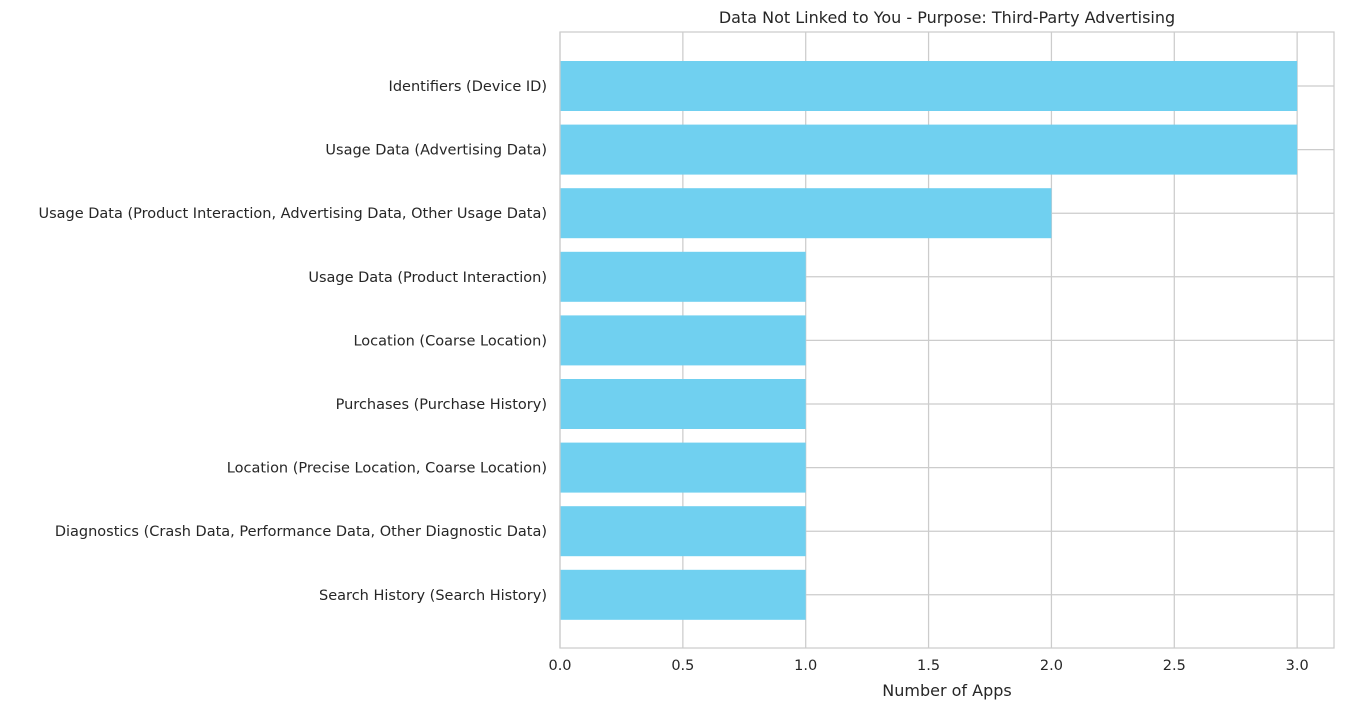 The image size is (1345, 710). I want to click on x-tick-label: 2.5, so click(1174, 666).